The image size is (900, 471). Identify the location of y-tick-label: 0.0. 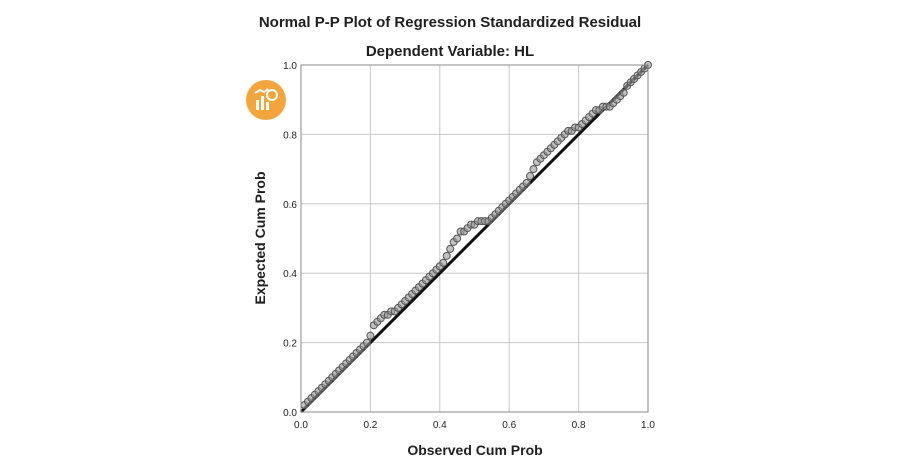
(290, 413).